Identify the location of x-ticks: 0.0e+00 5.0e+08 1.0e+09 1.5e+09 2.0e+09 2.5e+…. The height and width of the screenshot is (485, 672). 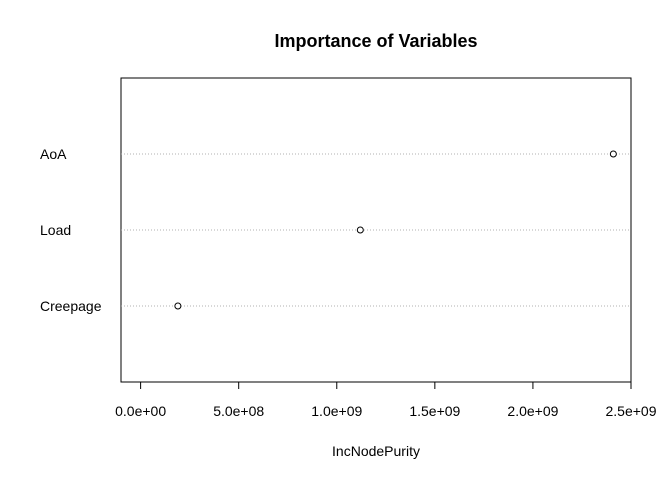
(386, 400).